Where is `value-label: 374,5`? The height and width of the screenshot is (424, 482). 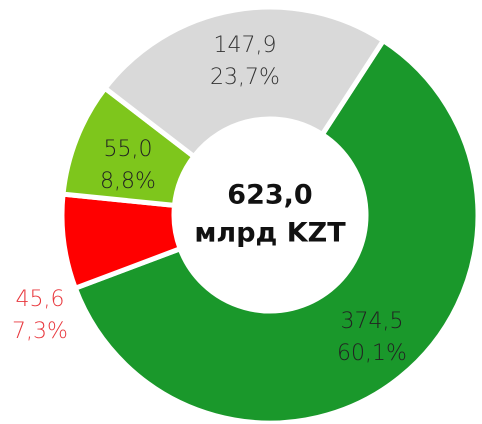 value-label: 374,5 is located at coordinates (372, 321).